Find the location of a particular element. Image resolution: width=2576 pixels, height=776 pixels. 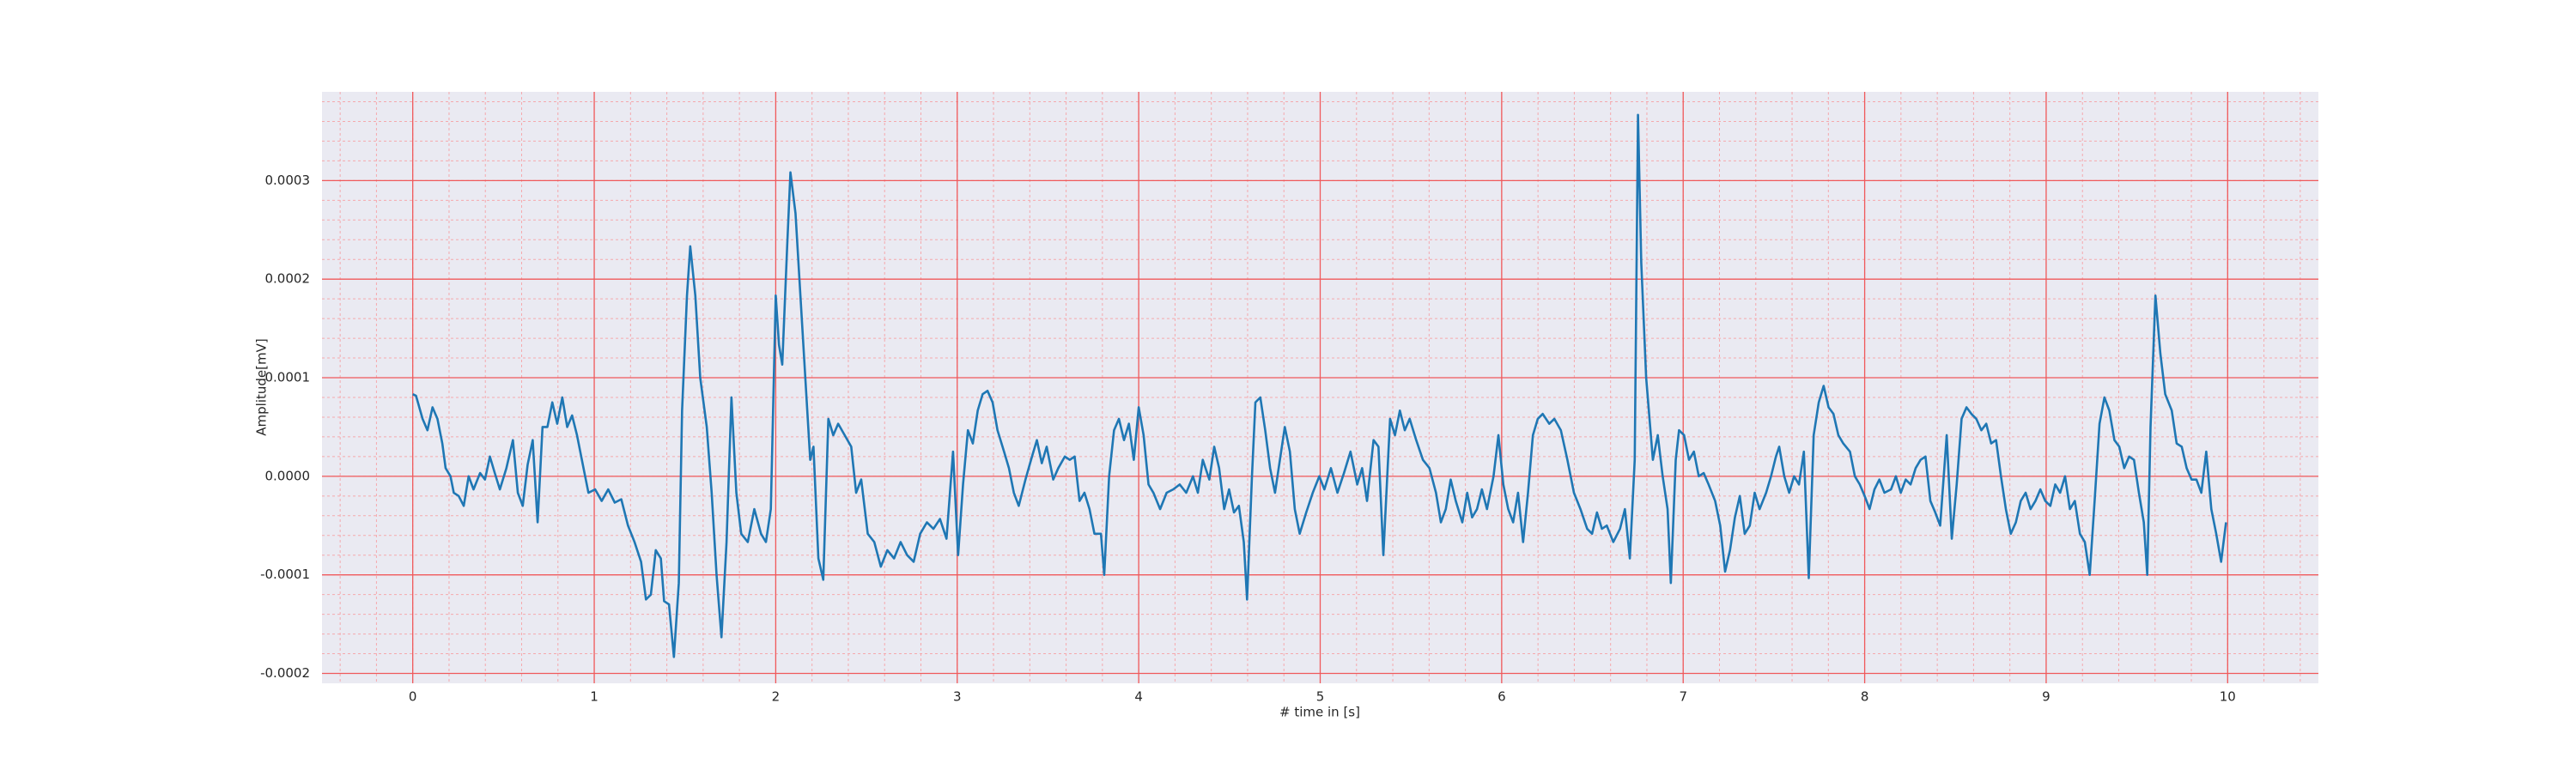

x-tick-label: 9 is located at coordinates (2046, 697).